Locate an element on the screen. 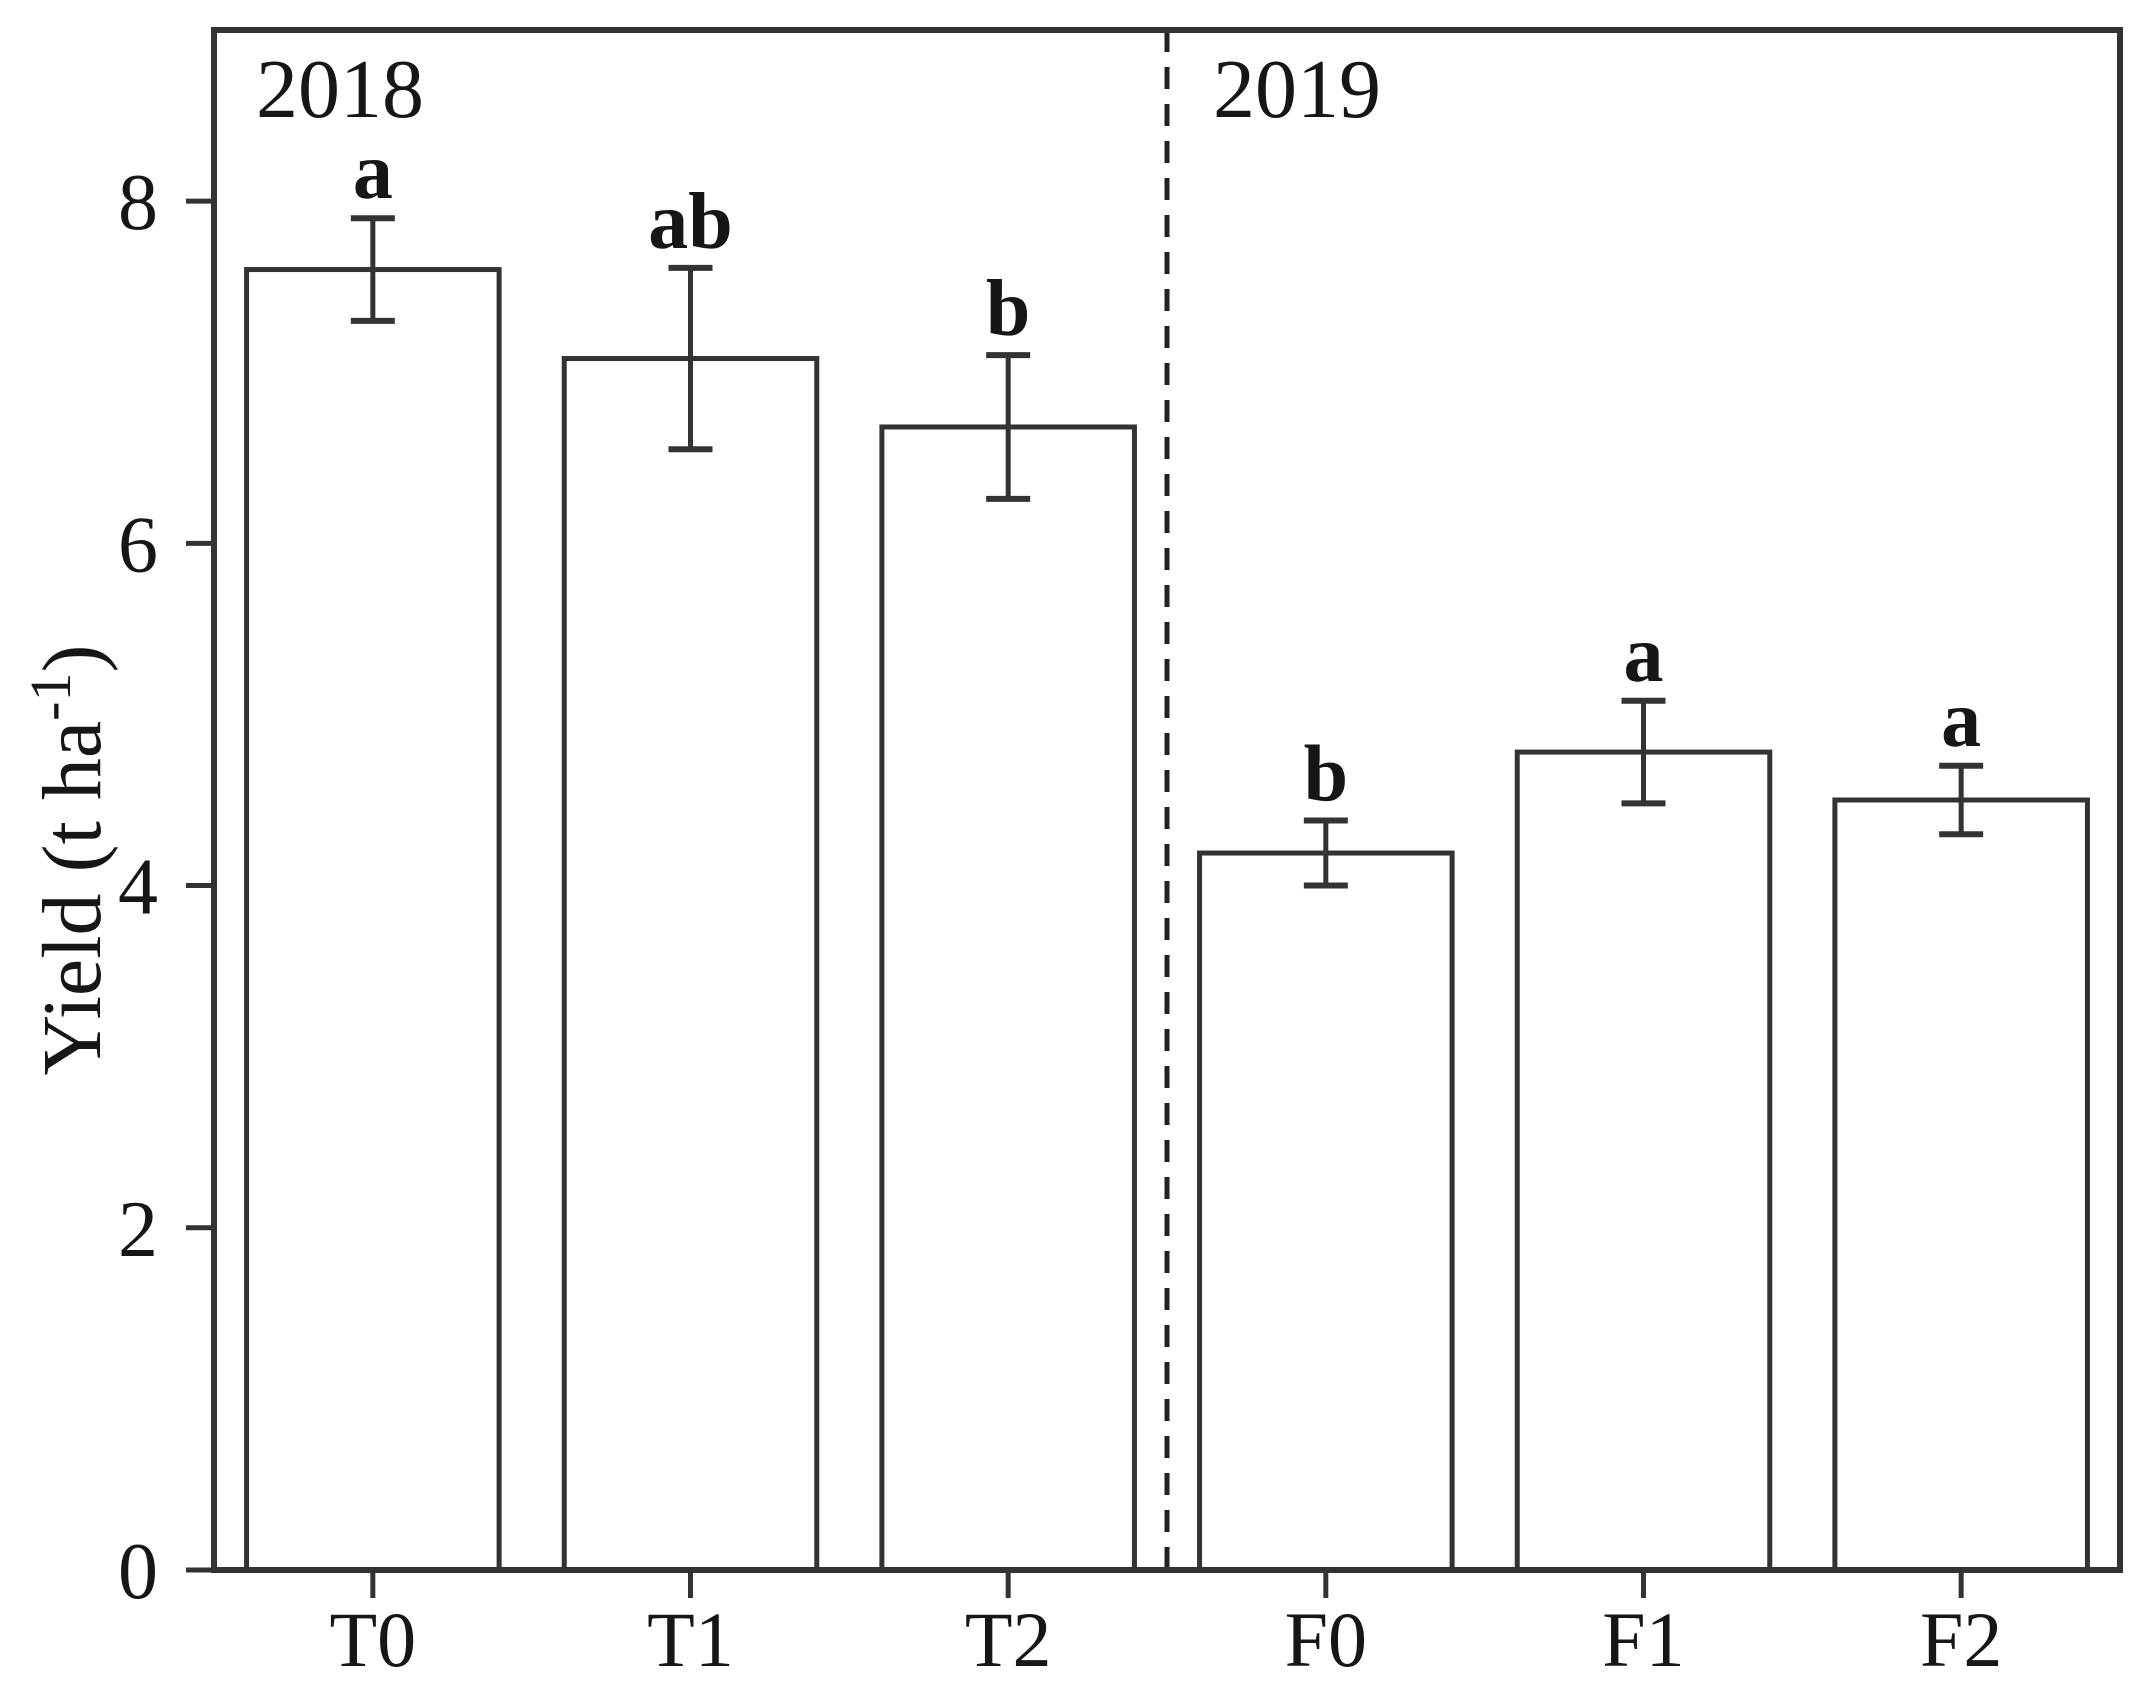  bar-F2 is located at coordinates (1961, 1185).